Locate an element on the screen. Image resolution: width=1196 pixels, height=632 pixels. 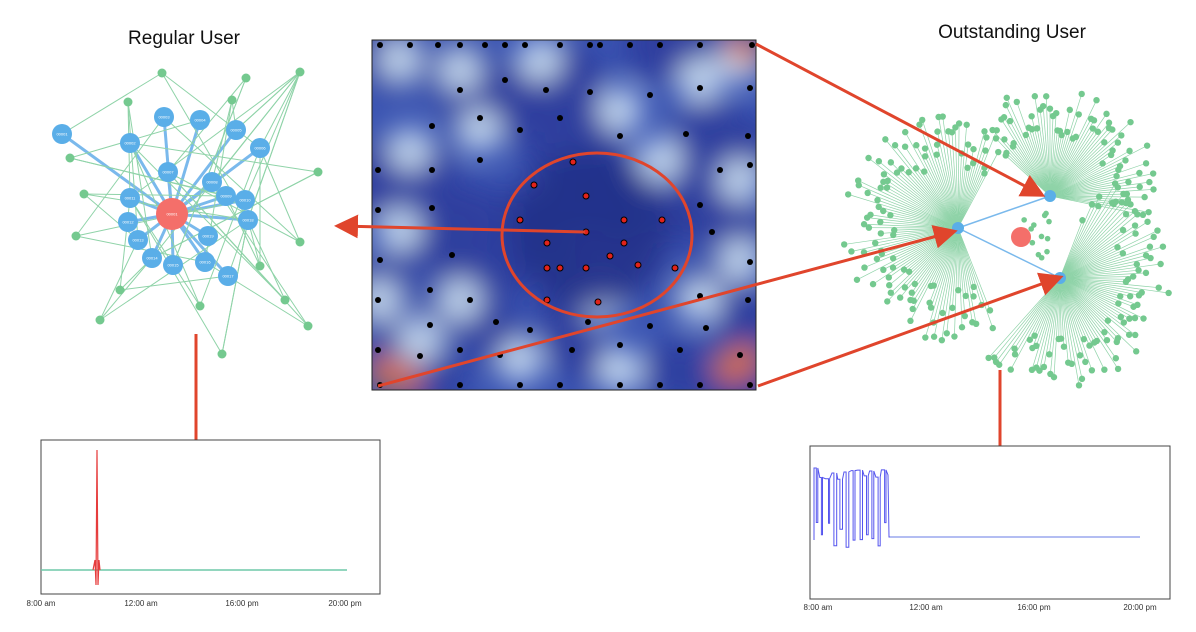
outstanding-signal is located at coordinates (852, 507).